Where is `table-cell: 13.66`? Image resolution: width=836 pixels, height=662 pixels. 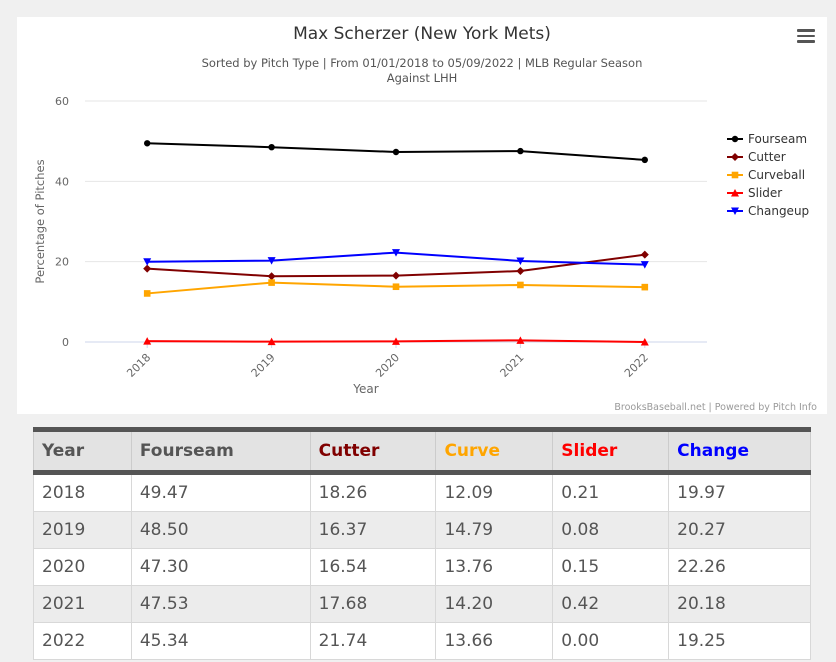
table-cell: 13.66 is located at coordinates (494, 641).